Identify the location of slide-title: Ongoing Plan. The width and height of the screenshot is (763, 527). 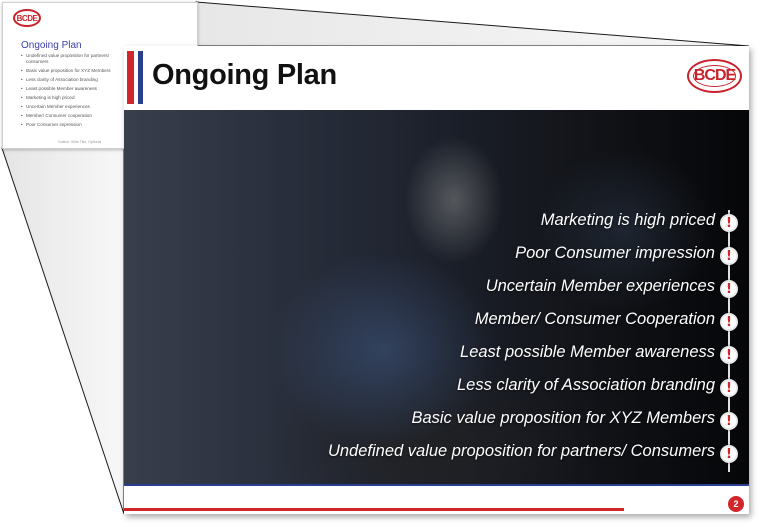
(244, 75).